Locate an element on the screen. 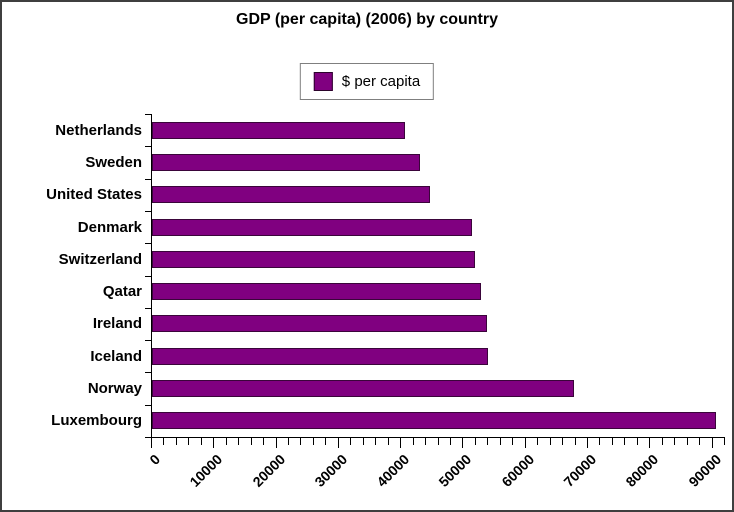 This screenshot has width=734, height=512. x-axis-tick-label: 20000 is located at coordinates (269, 470).